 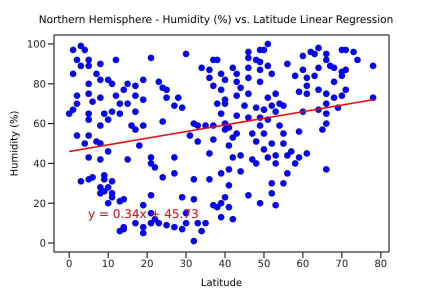 I want to click on chart-title: Northern Hemisphere - Humidity (%) vs. Latitude Linear Regression, so click(x=216, y=20).